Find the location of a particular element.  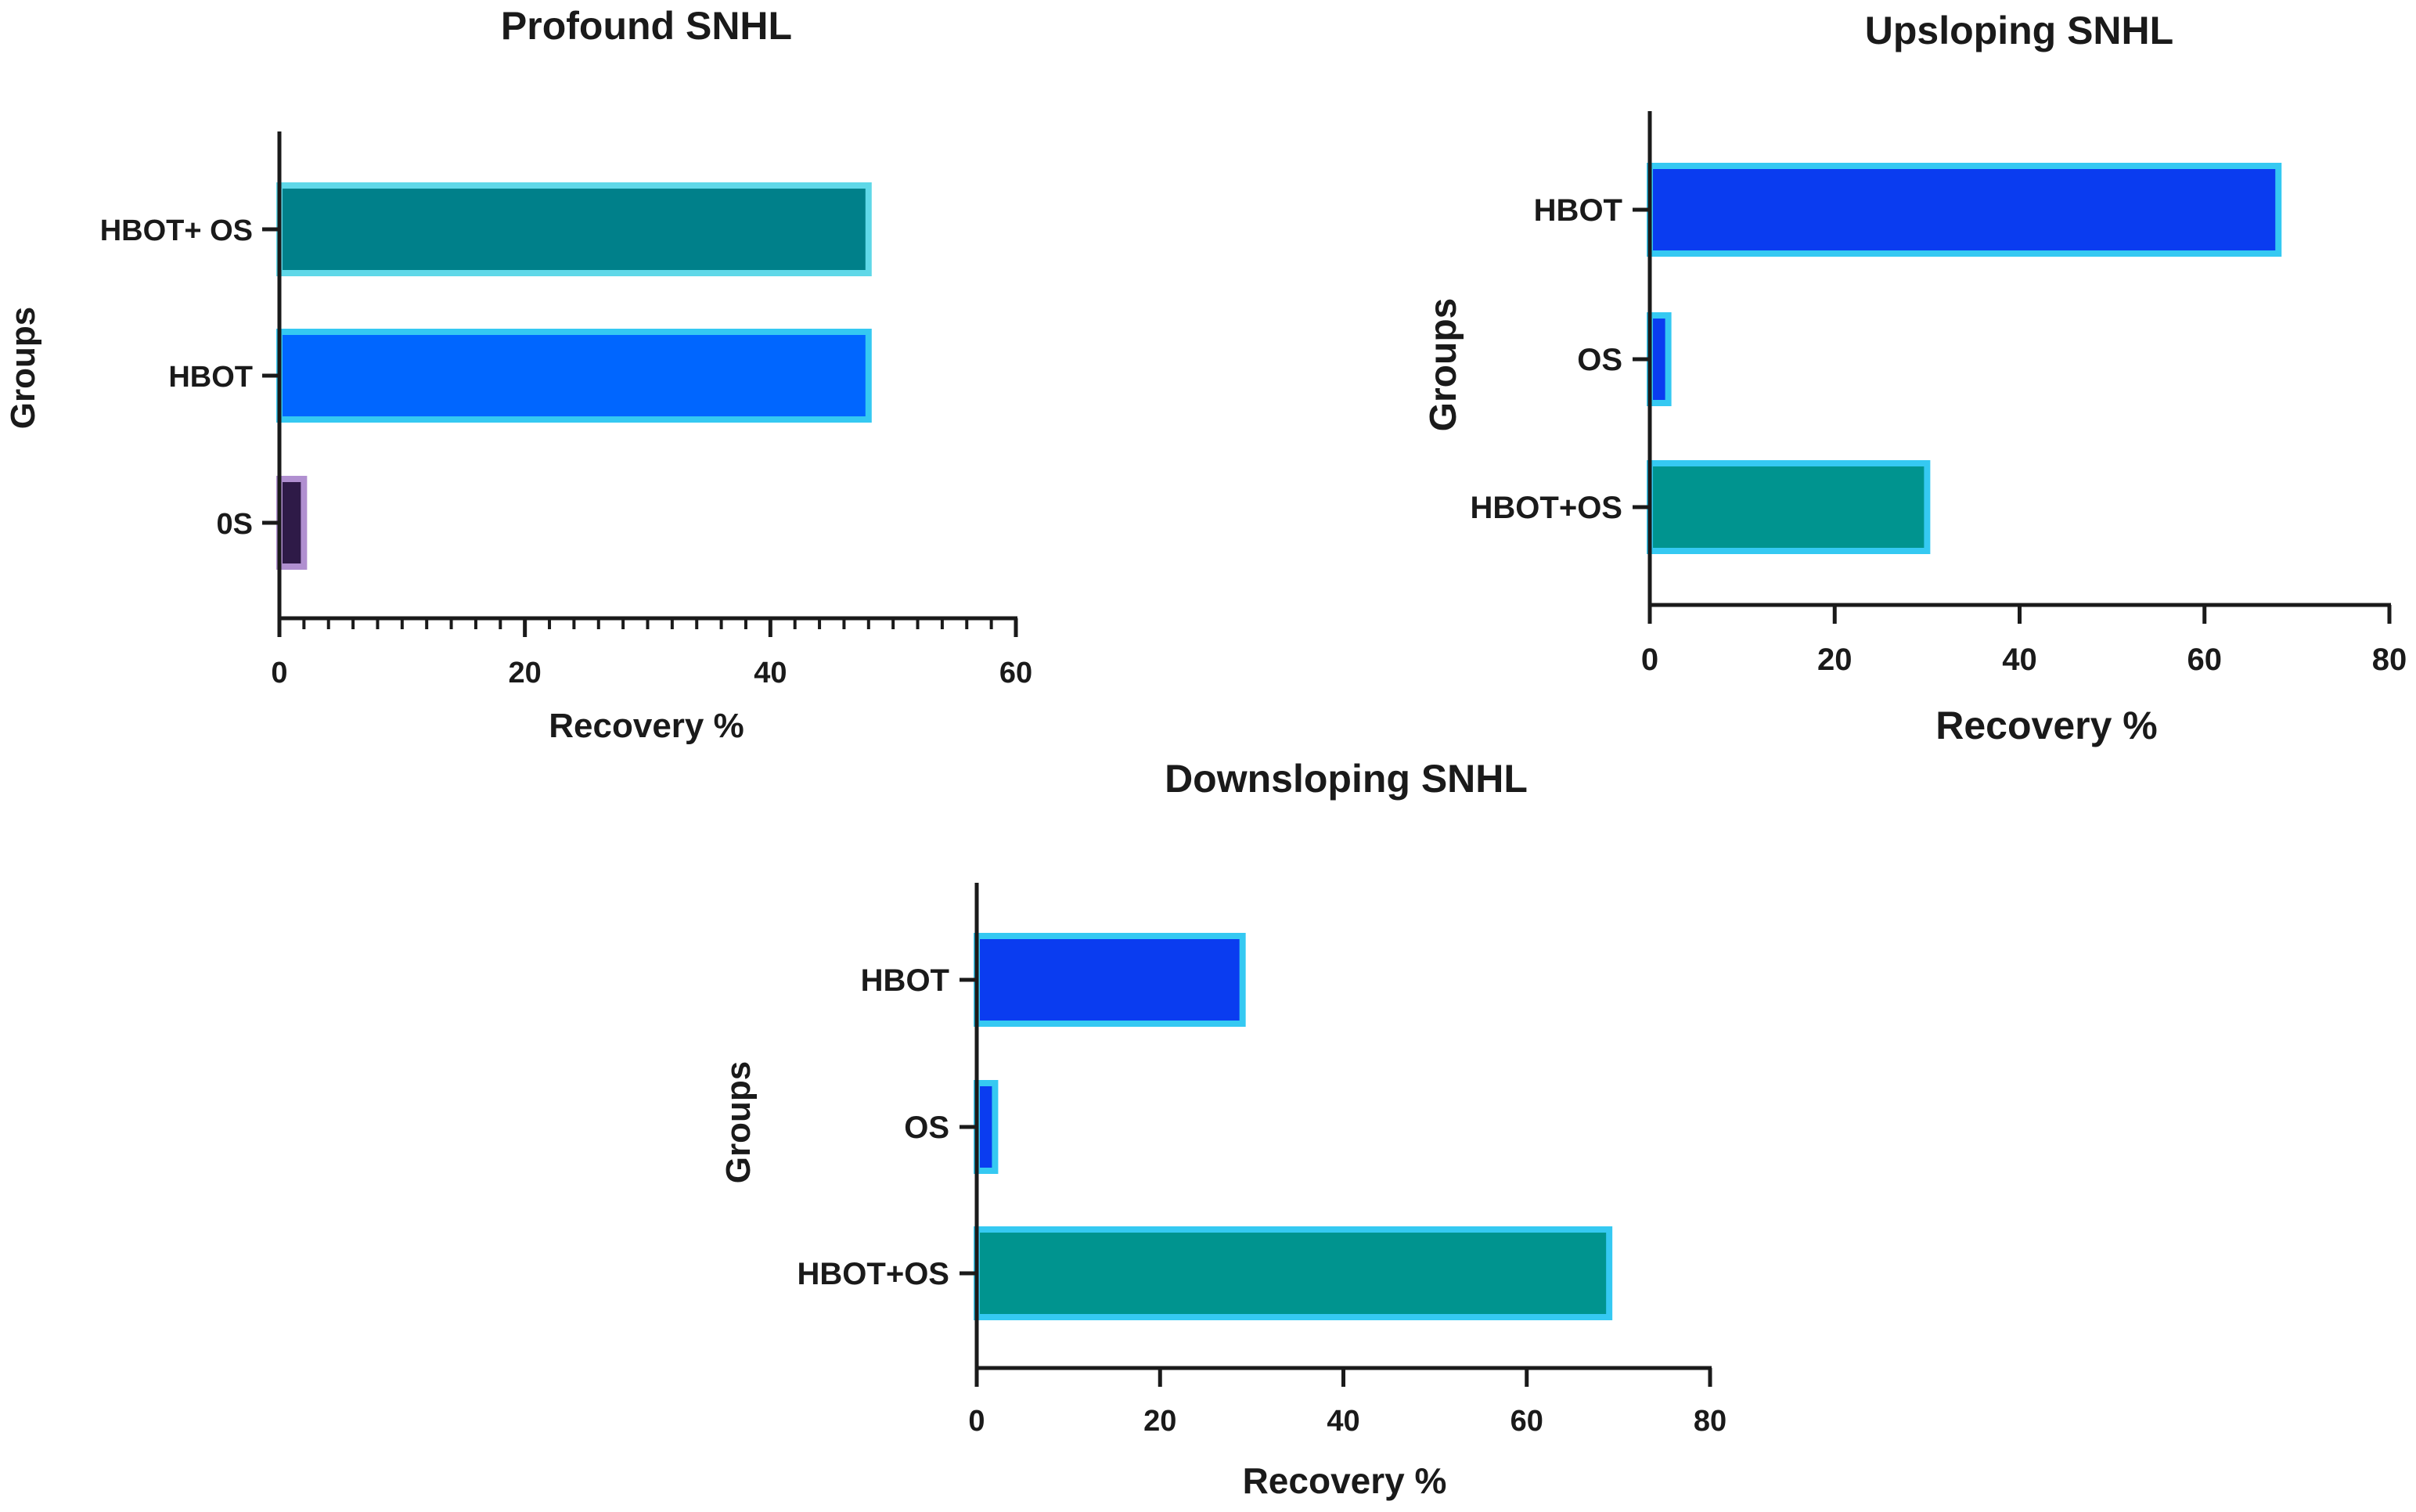

chart-title: Upsloping SNHL is located at coordinates (2019, 30).